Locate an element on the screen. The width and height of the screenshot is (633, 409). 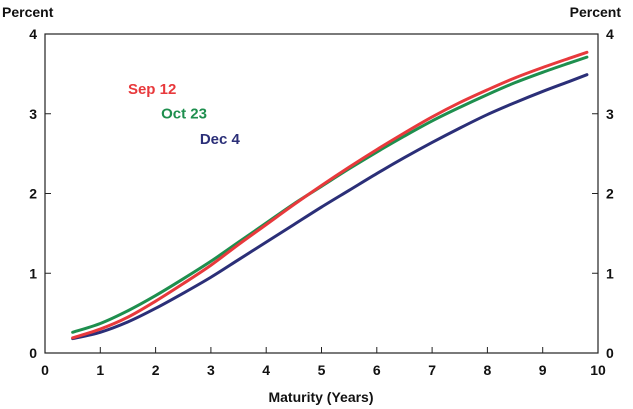
y-tick-label-left-2: 2 is located at coordinates (33, 194).